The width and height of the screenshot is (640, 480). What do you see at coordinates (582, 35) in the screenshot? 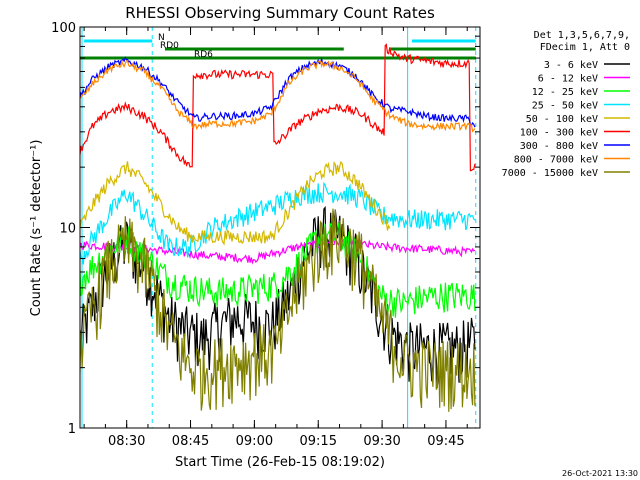
I see `legend-header-0: Det 1,3,5,6,7,9,` at bounding box center [582, 35].